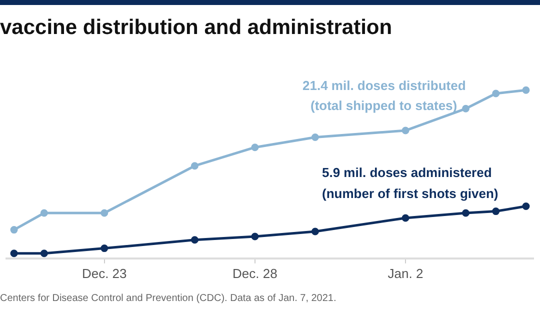 The height and width of the screenshot is (320, 540). Describe the element at coordinates (406, 273) in the screenshot. I see `x-tick-label: Jan. 2` at that location.